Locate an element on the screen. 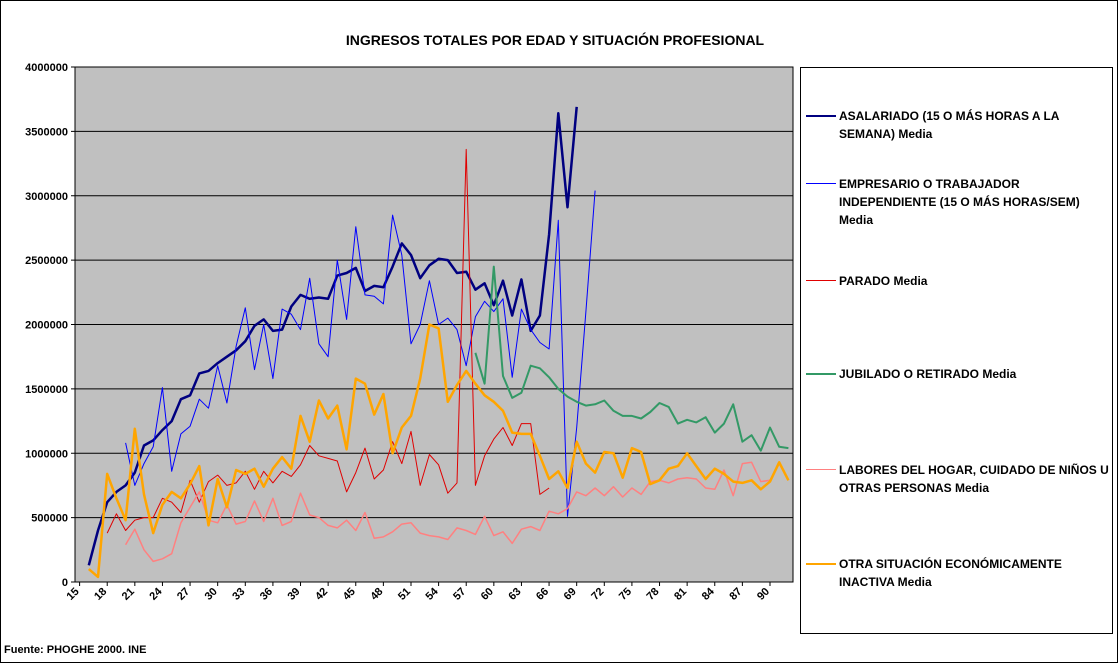 The width and height of the screenshot is (1118, 663). y-tick-label: 3000000 is located at coordinates (46, 197).